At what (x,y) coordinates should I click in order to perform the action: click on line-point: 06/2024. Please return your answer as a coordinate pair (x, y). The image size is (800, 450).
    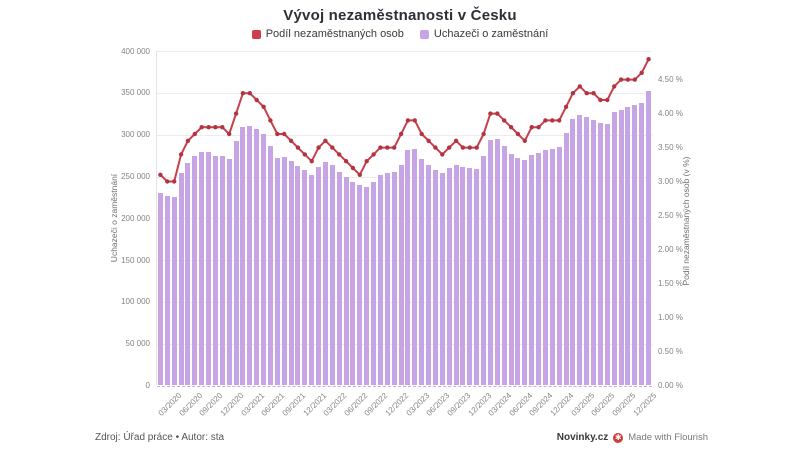
    Looking at the image, I should click on (524, 140).